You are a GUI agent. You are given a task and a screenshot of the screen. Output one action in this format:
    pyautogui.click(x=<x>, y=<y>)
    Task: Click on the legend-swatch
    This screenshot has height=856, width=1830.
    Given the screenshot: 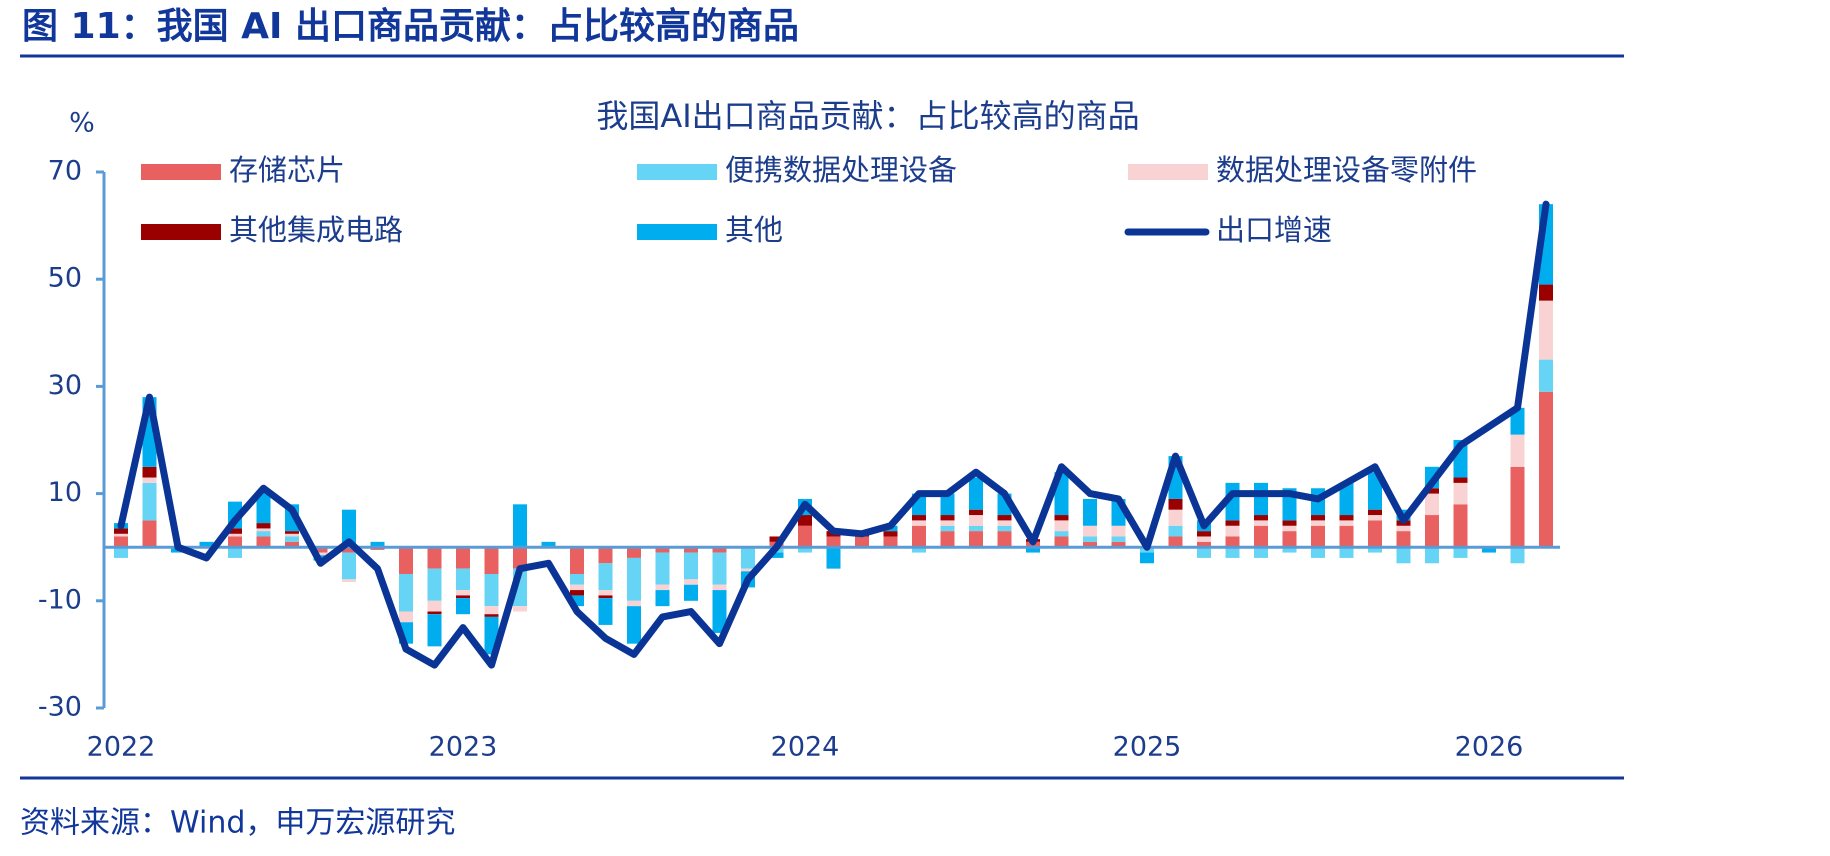 What is the action you would take?
    pyautogui.click(x=677, y=232)
    